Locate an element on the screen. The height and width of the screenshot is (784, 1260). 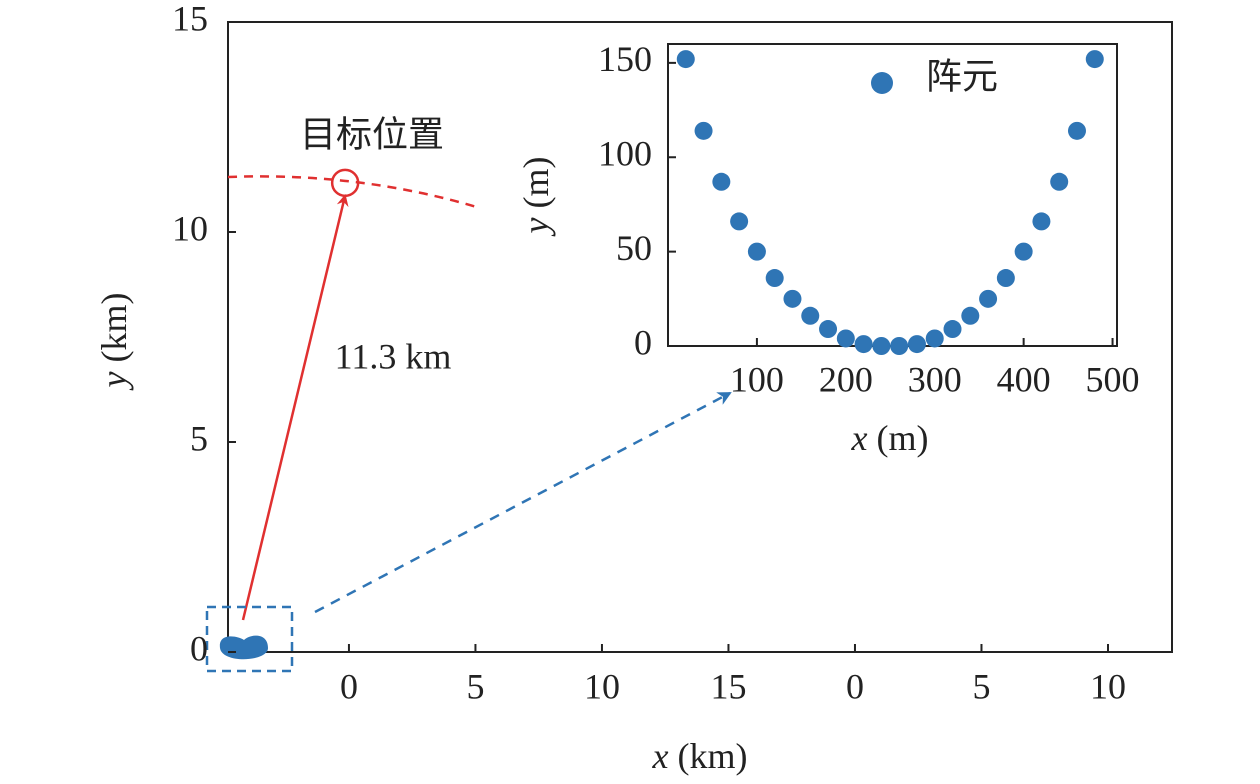
legend-label: 阵元 is located at coordinates (962, 76).